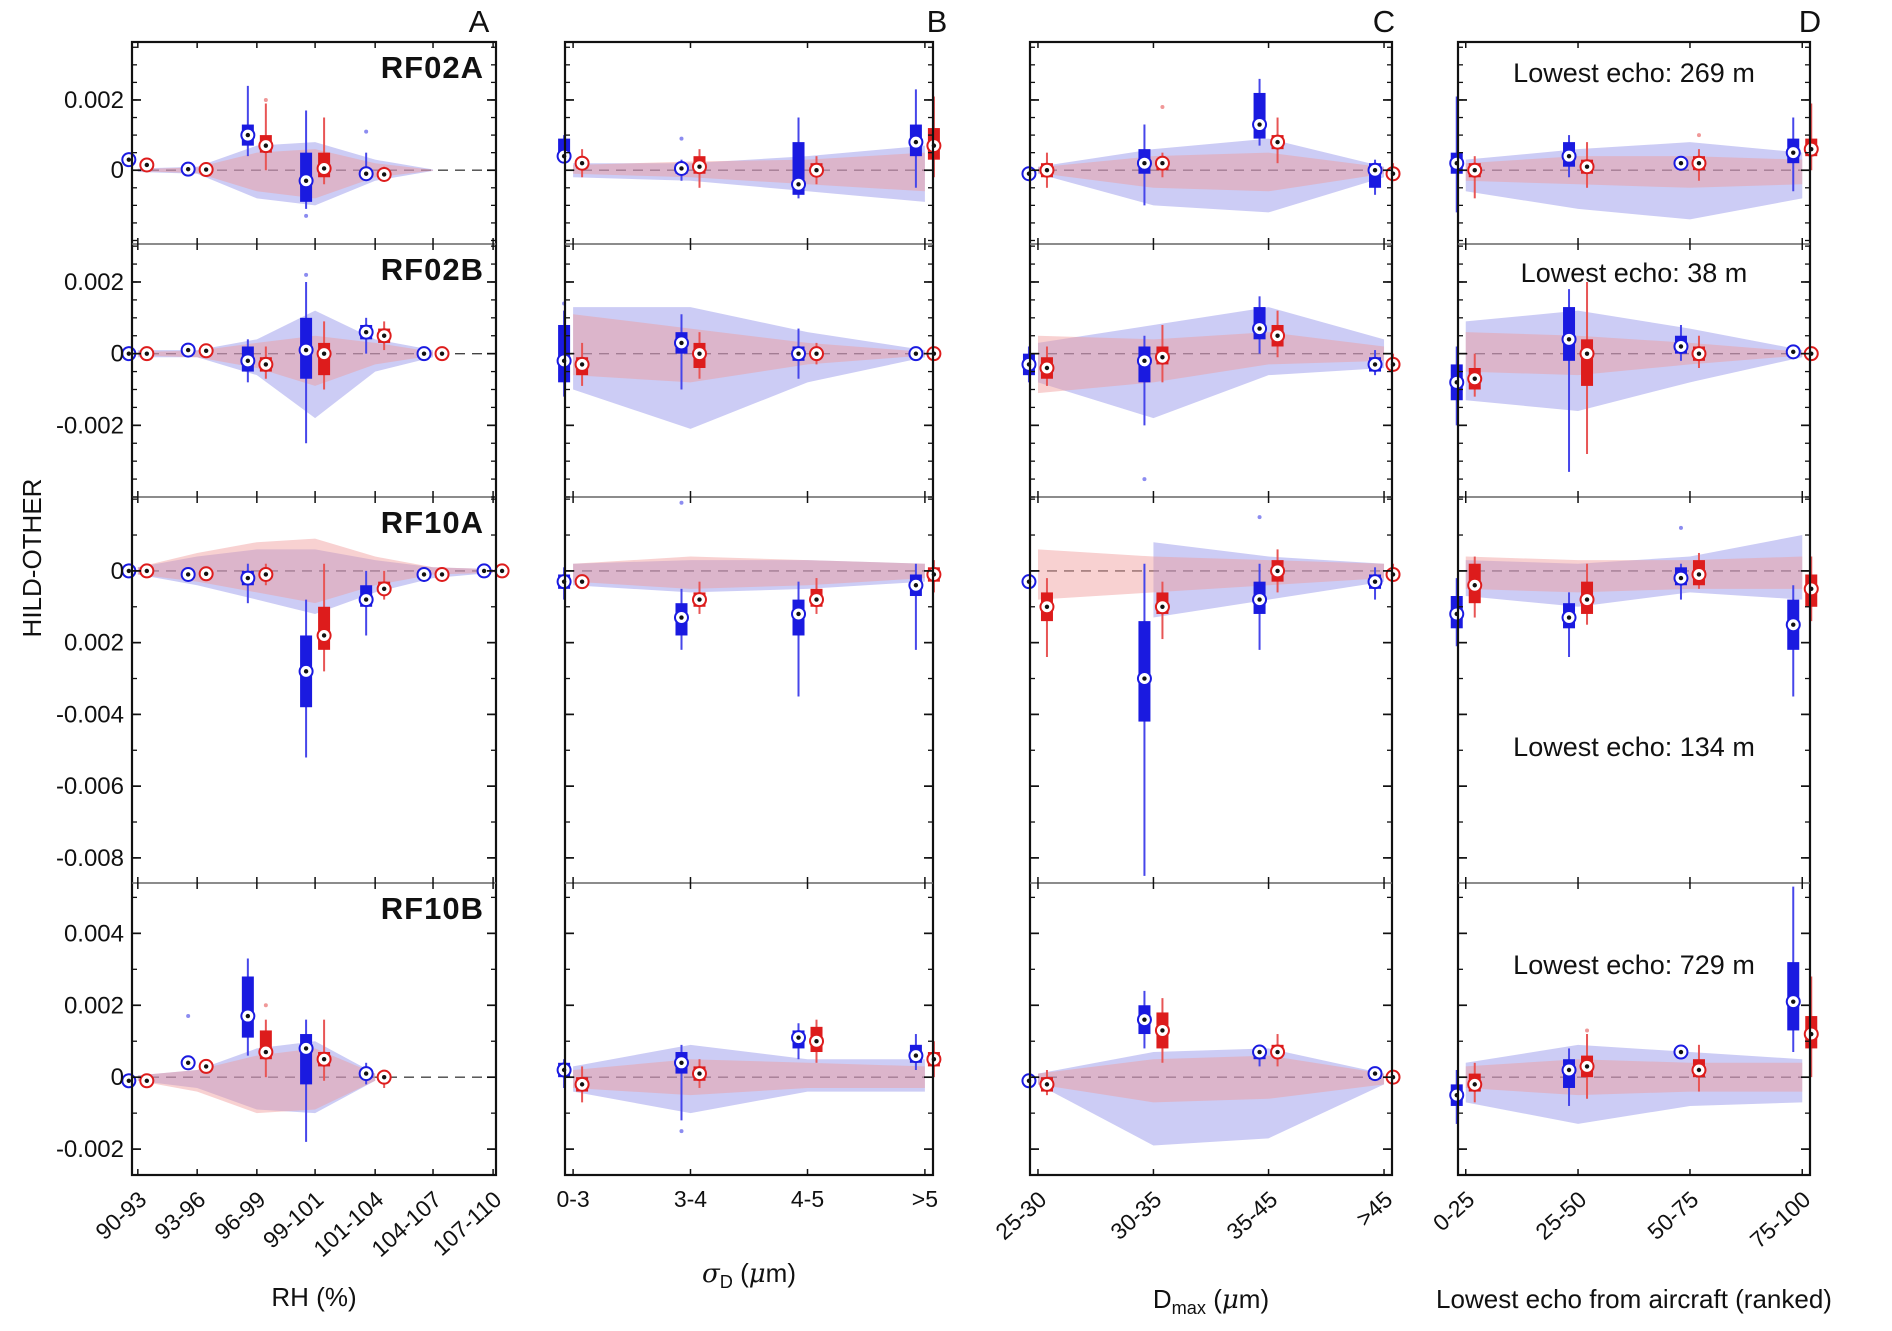 The height and width of the screenshot is (1331, 1892). I want to click on panel-letter-a: A, so click(479, 21).